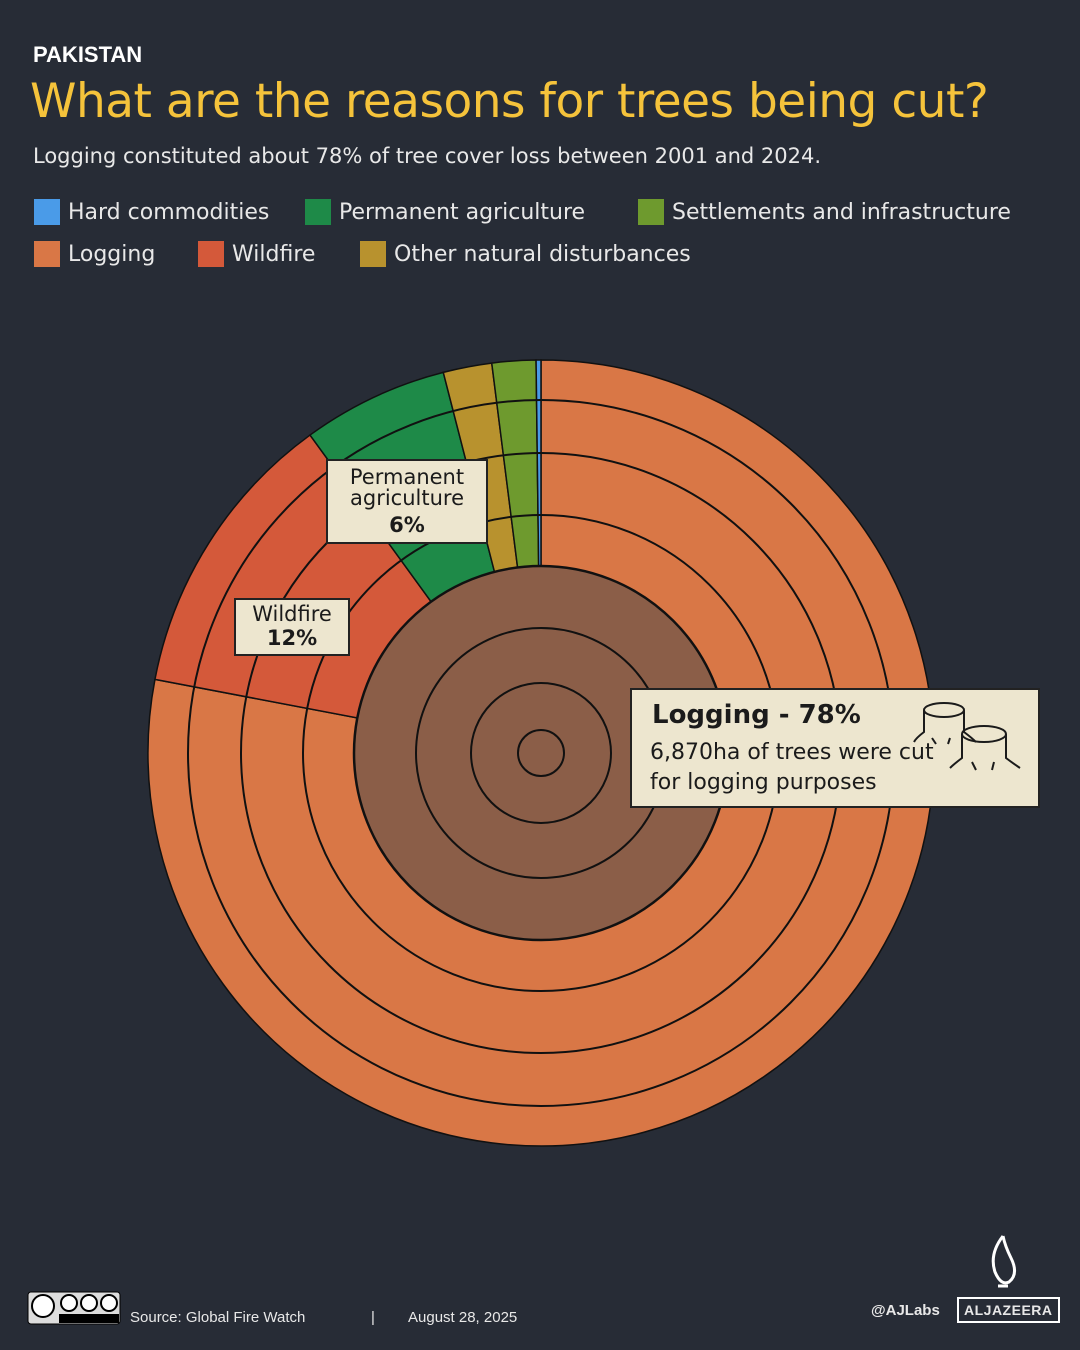 Image resolution: width=1080 pixels, height=1350 pixels. I want to click on source: Source: Global Fire Watch, so click(218, 1317).